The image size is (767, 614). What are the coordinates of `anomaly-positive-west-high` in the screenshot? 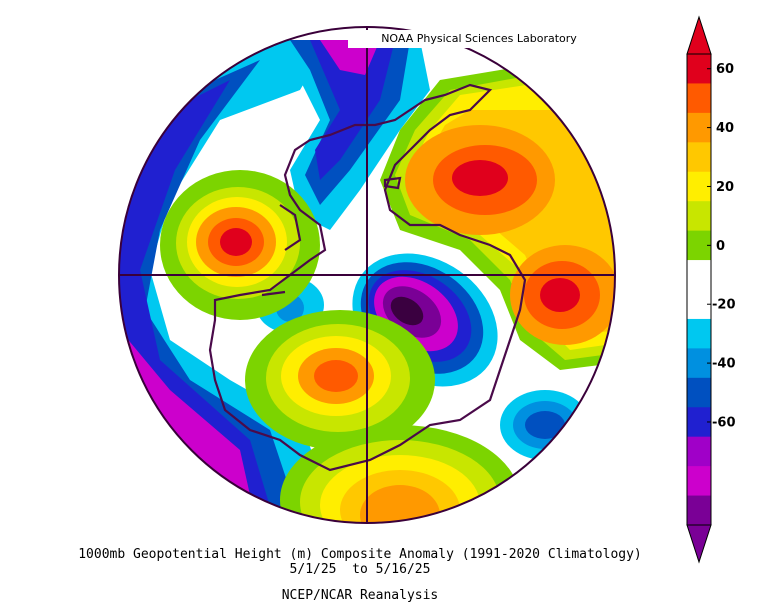 It's located at (236, 242).